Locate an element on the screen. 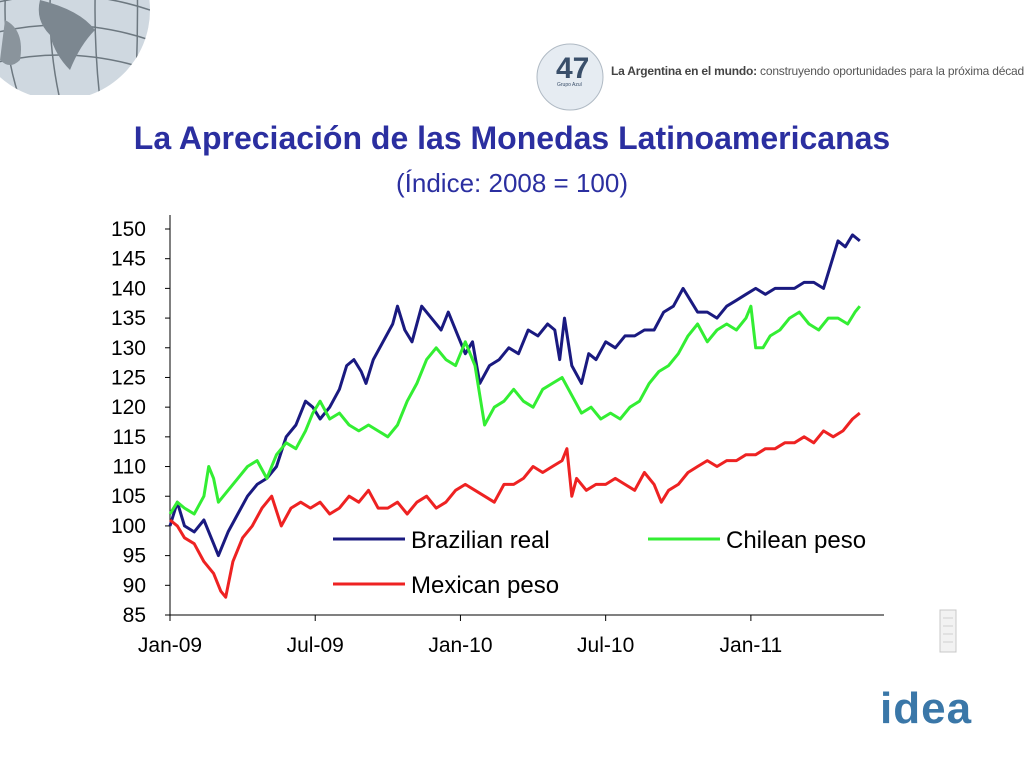  legend-label: Mexican peso is located at coordinates (485, 585).